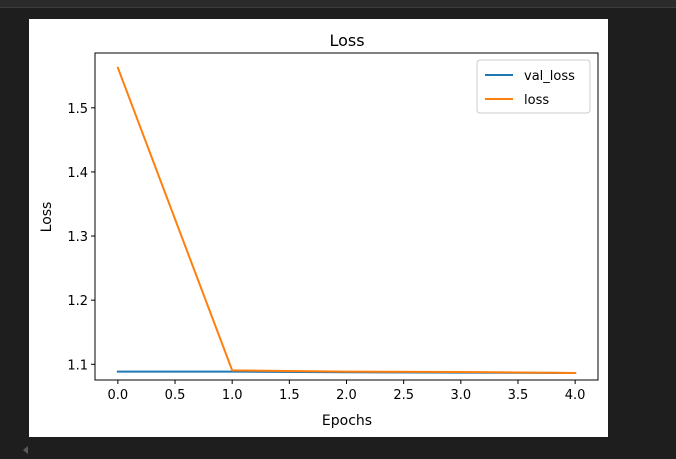  I want to click on x-tick-label: 1.0, so click(232, 395).